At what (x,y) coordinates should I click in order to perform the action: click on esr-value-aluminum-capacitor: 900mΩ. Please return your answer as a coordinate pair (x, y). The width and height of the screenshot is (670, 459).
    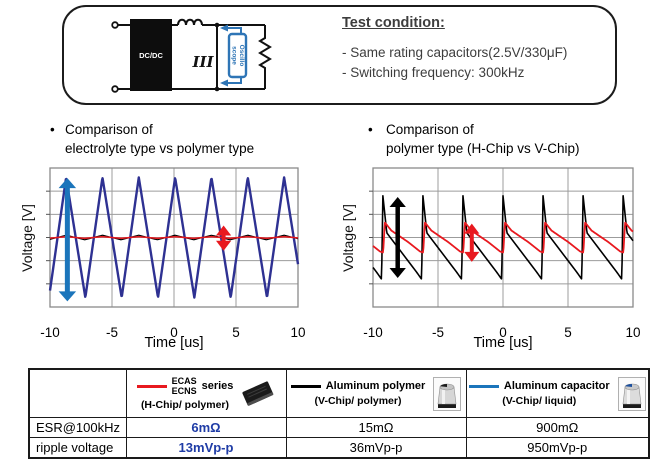
    Looking at the image, I should click on (557, 427).